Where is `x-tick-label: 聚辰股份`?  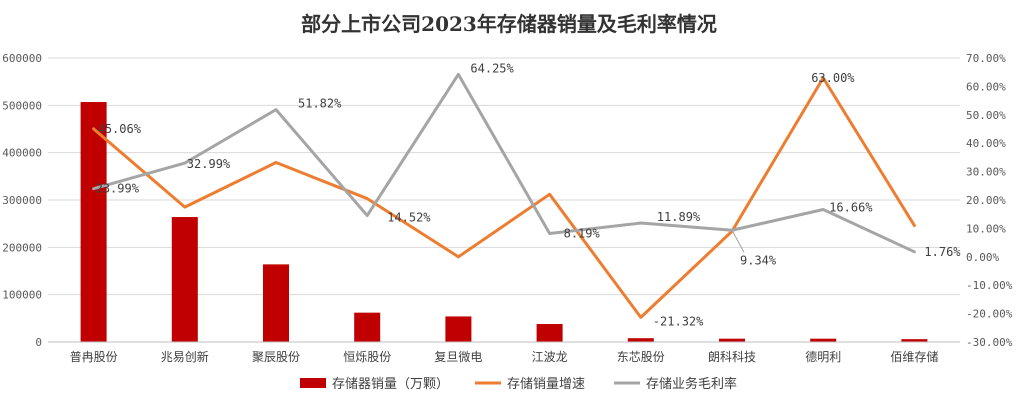
x-tick-label: 聚辰股份 is located at coordinates (276, 357).